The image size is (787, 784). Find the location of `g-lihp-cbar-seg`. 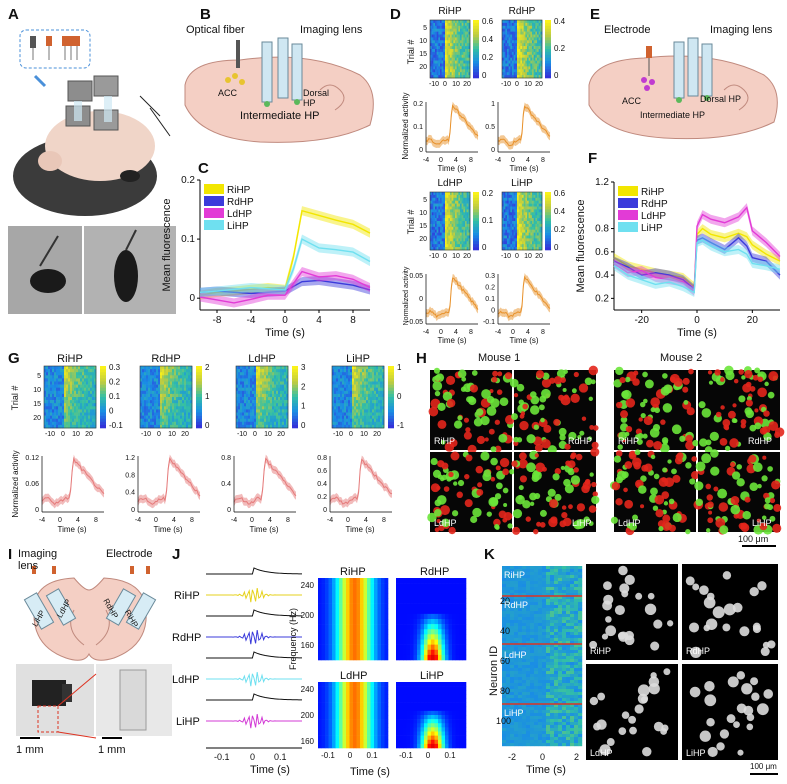

g-lihp-cbar-seg is located at coordinates (391, 420).